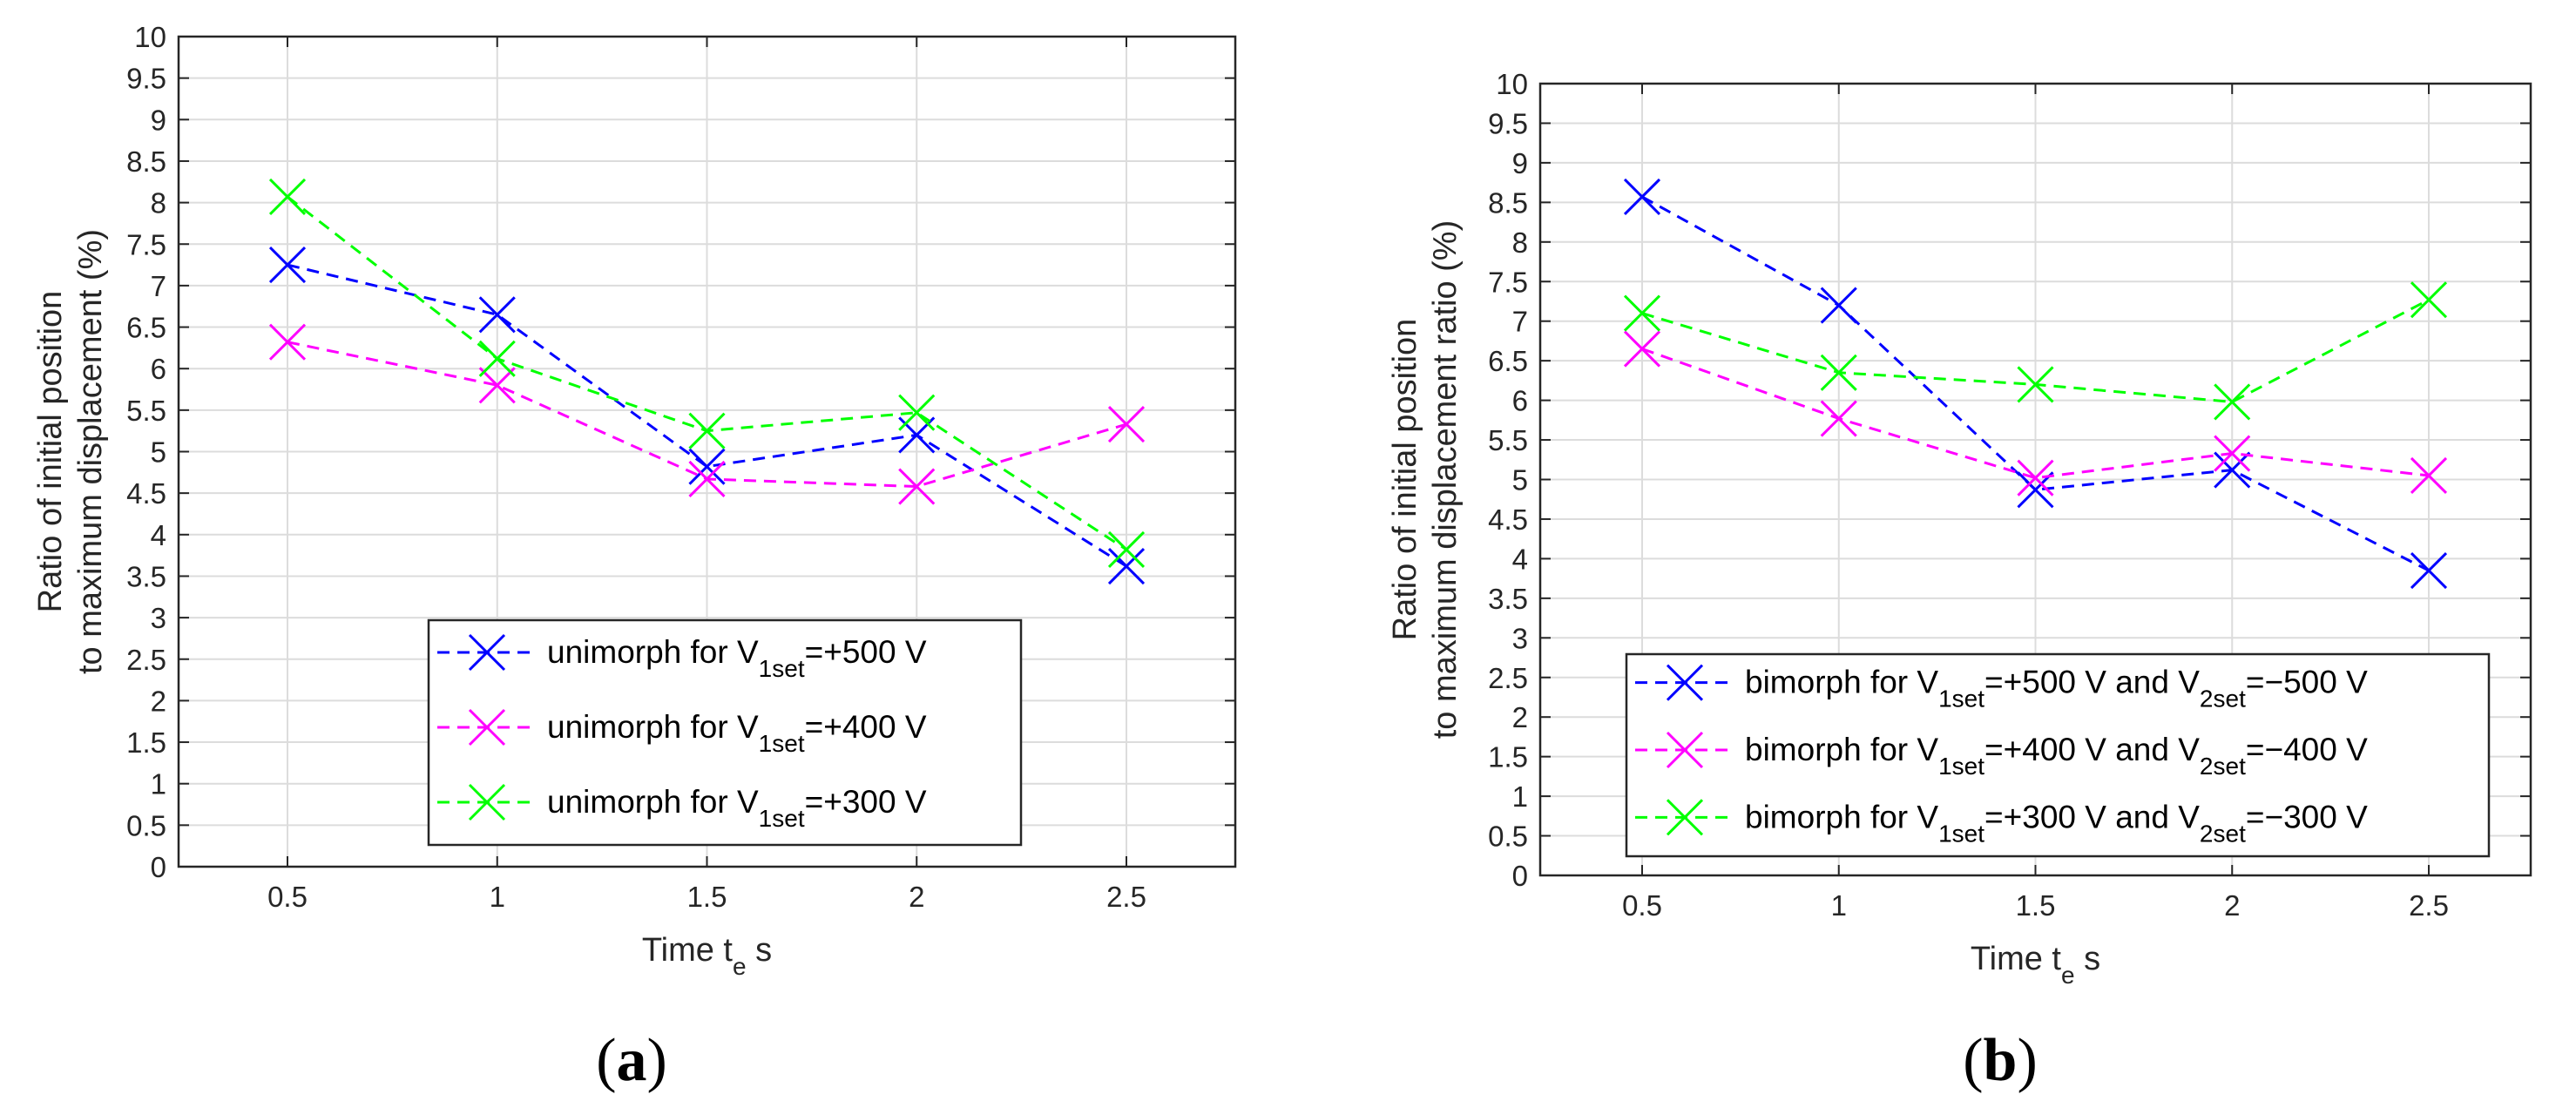 The width and height of the screenshot is (2576, 1101). What do you see at coordinates (2068, 975) in the screenshot?
I see `x-axis-label-sub: e` at bounding box center [2068, 975].